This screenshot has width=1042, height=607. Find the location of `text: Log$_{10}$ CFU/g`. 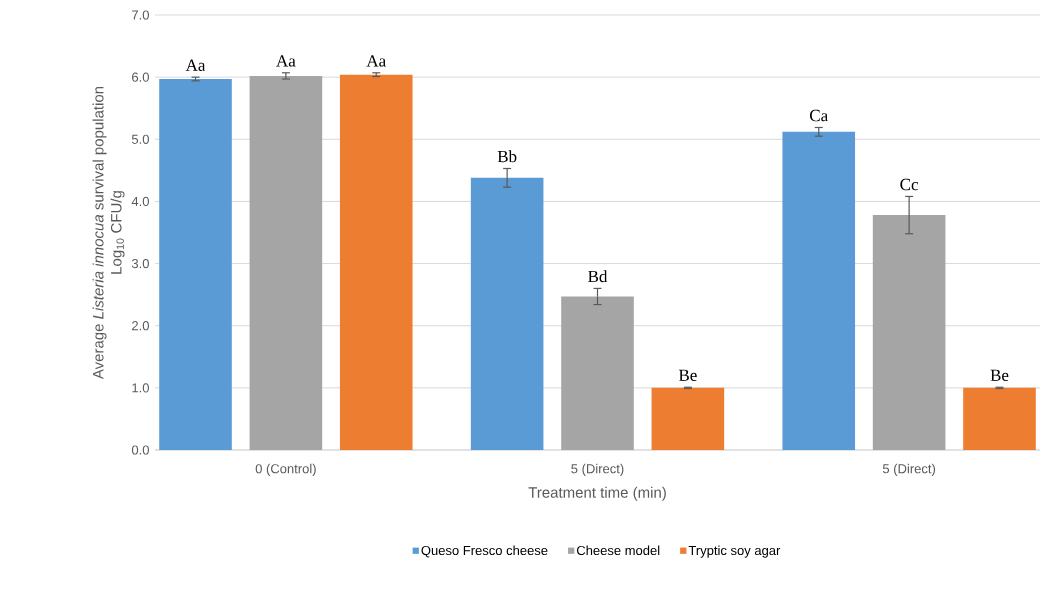

text: Log$_{10}$ CFU/g is located at coordinates (117, 232).